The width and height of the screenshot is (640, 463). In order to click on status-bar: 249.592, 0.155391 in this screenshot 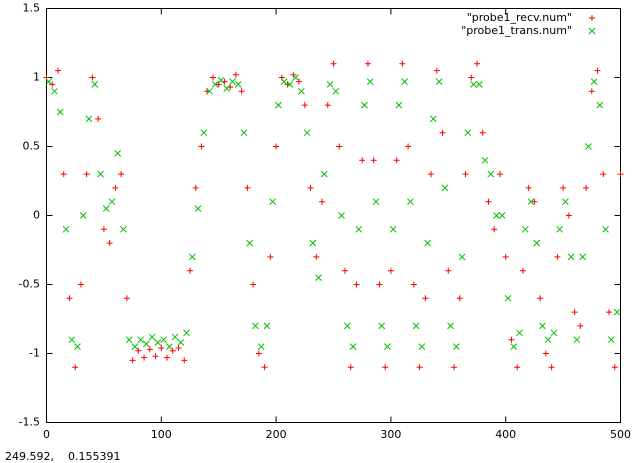, I will do `click(62, 456)`.